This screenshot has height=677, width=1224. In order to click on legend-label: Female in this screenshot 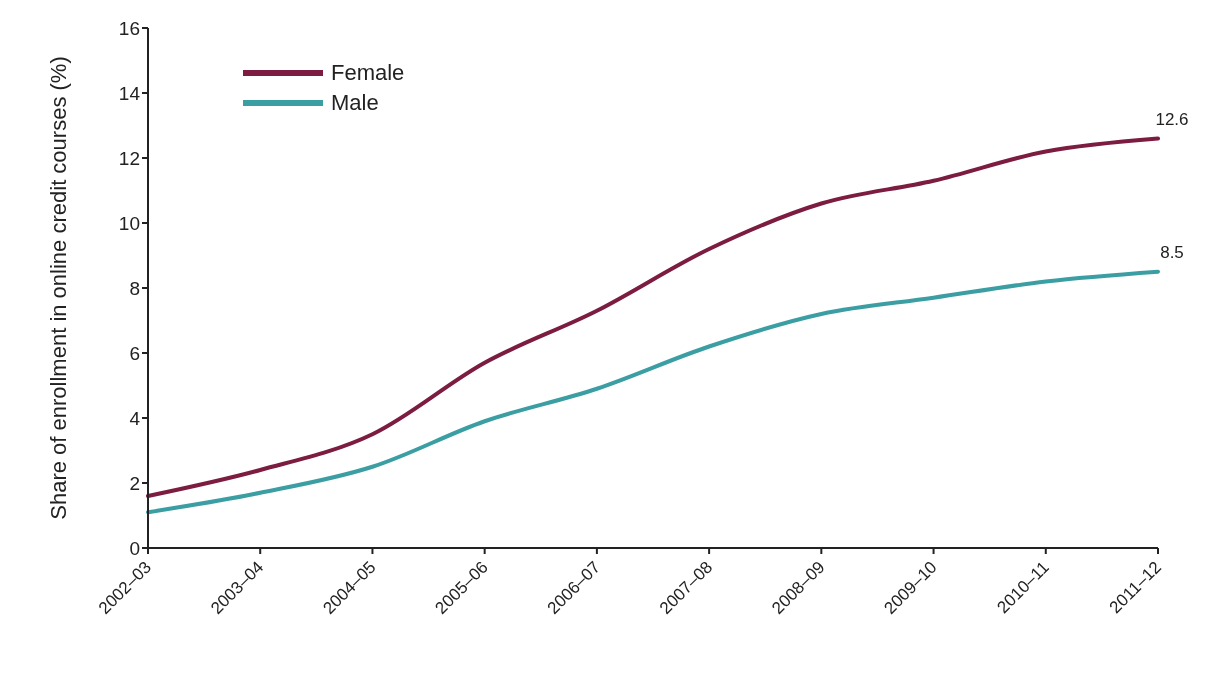, I will do `click(368, 73)`.